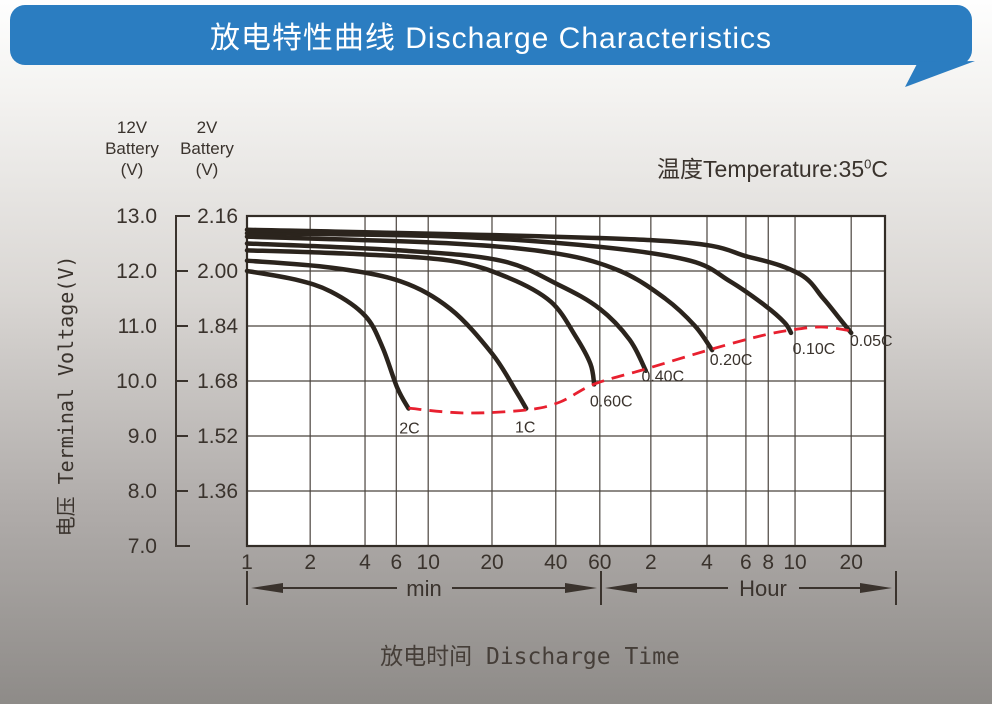 The width and height of the screenshot is (992, 704). What do you see at coordinates (530, 657) in the screenshot?
I see `x-axis-title: 放电时间 Discharge Time` at bounding box center [530, 657].